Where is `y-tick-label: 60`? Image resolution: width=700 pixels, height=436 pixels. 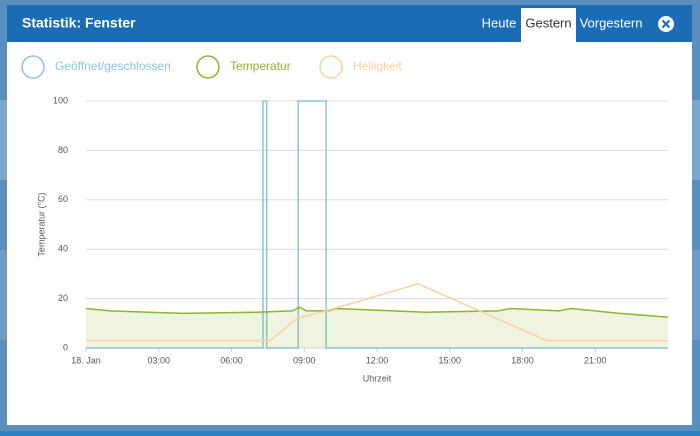
y-tick-label: 60 is located at coordinates (63, 199).